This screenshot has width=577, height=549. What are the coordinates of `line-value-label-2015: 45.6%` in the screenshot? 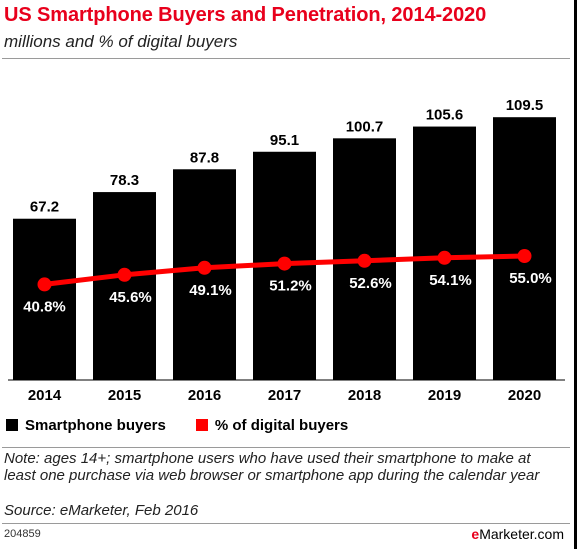 It's located at (130, 297).